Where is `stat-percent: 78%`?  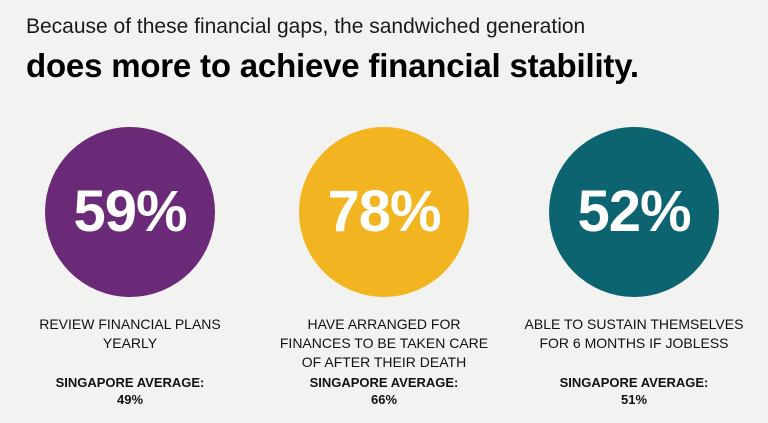
stat-percent: 78% is located at coordinates (384, 211).